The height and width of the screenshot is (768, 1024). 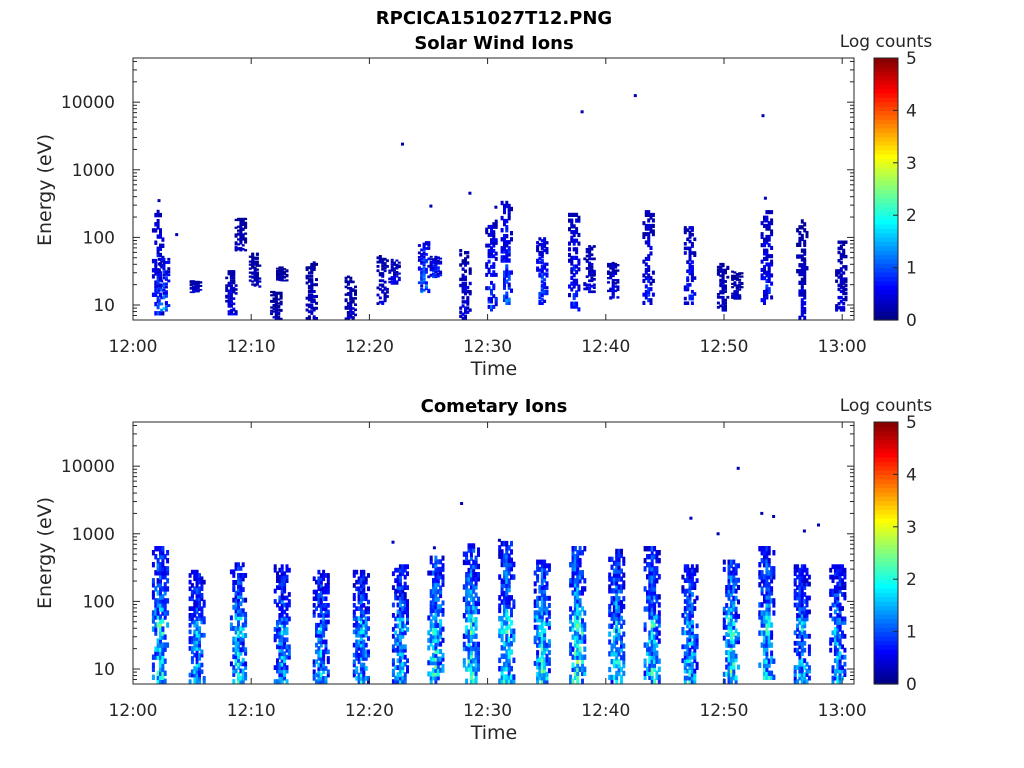 I want to click on x-tick-label: 12:00, so click(x=133, y=347).